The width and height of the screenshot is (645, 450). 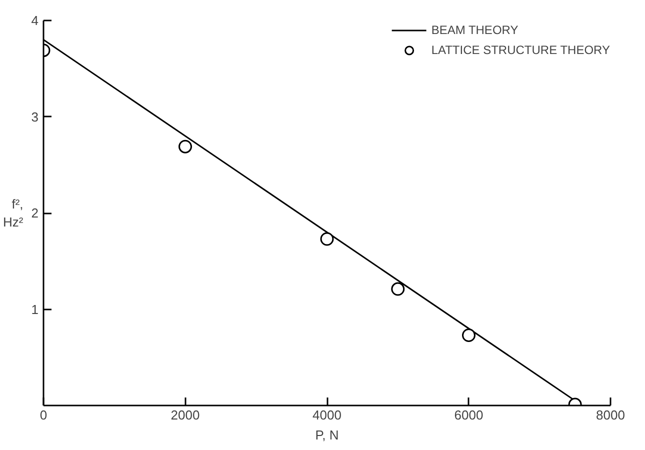 What do you see at coordinates (474, 30) in the screenshot?
I see `legend-label: BEAM THEORY` at bounding box center [474, 30].